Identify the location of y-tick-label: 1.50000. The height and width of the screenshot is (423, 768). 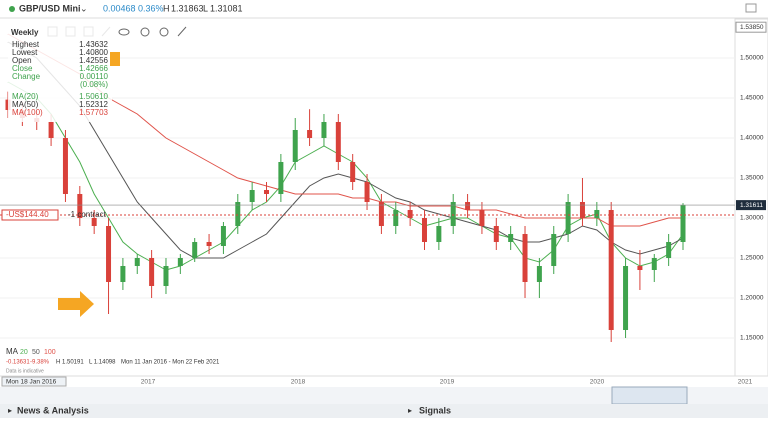
(752, 58).